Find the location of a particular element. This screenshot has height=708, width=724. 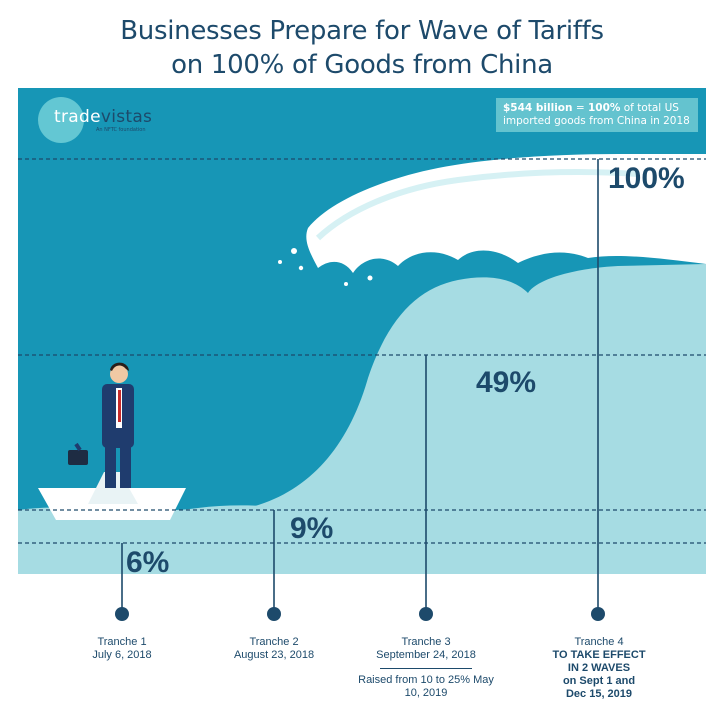

briefcase-icon is located at coordinates (78, 457).